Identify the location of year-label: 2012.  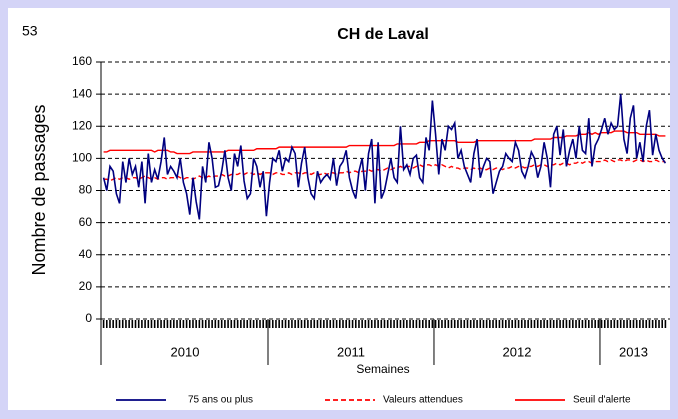
(517, 351).